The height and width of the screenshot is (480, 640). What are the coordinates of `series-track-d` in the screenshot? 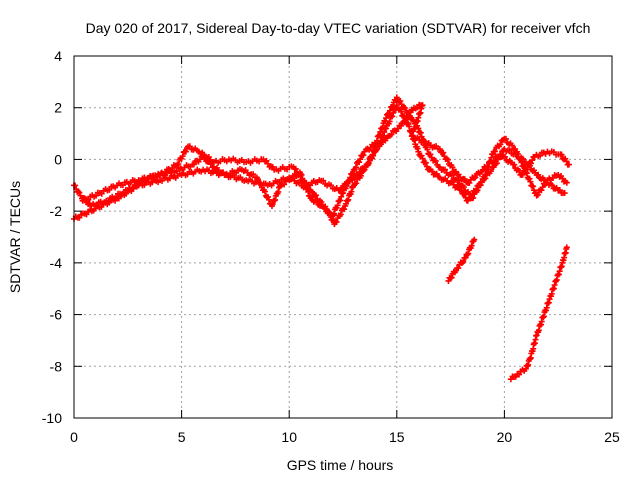 It's located at (461, 260).